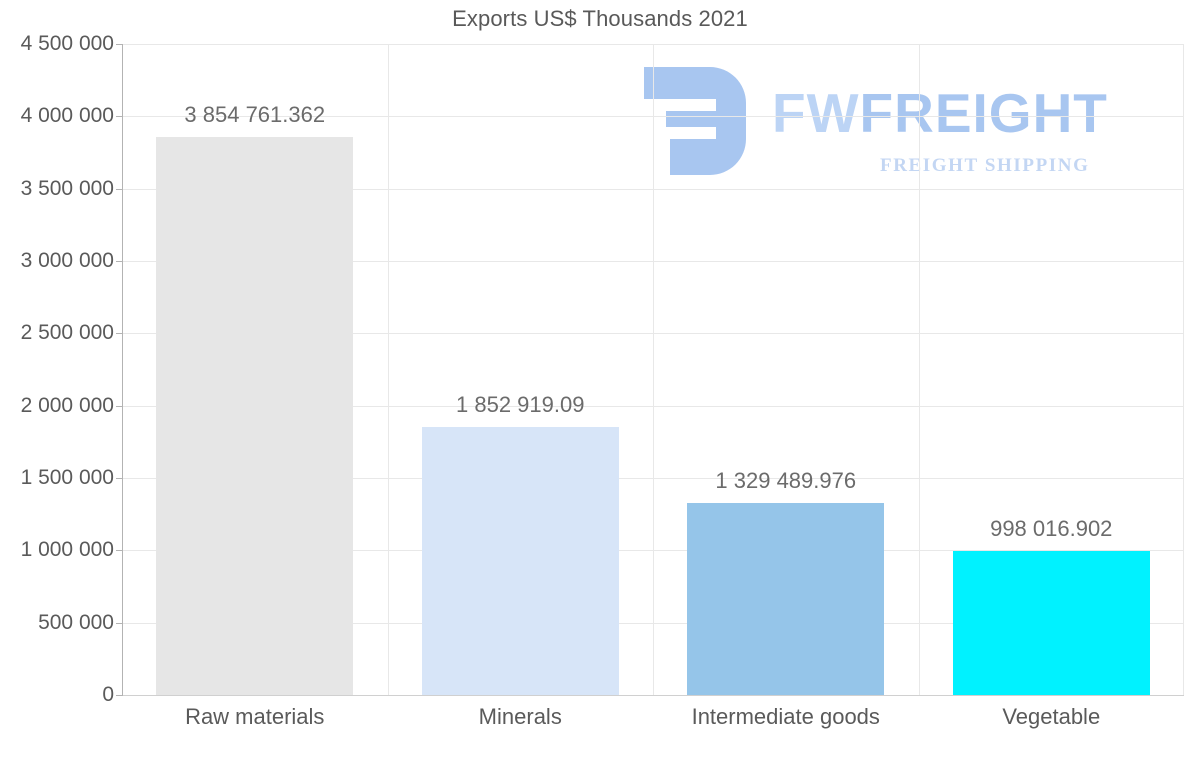 The image size is (1200, 763). I want to click on y-axis-tick-label: 1 500 000, so click(67, 477).